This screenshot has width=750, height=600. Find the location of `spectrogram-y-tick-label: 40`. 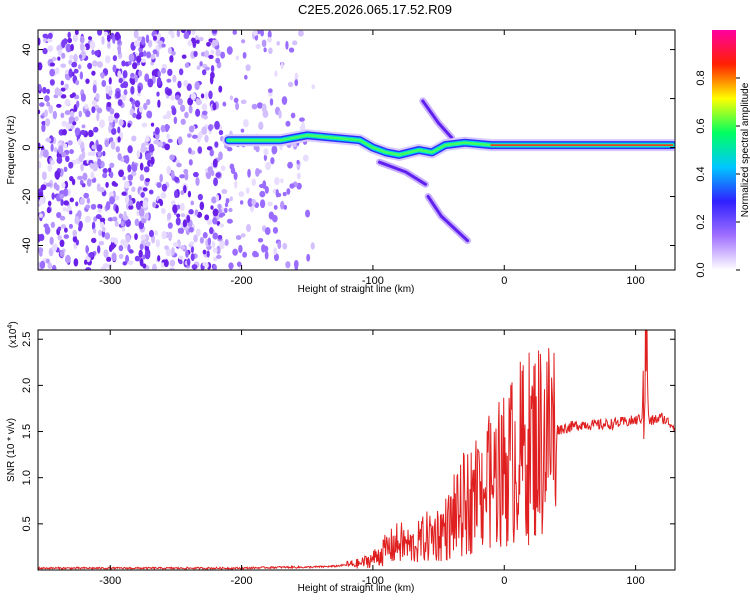

spectrogram-y-tick-label: 40 is located at coordinates (27, 49).